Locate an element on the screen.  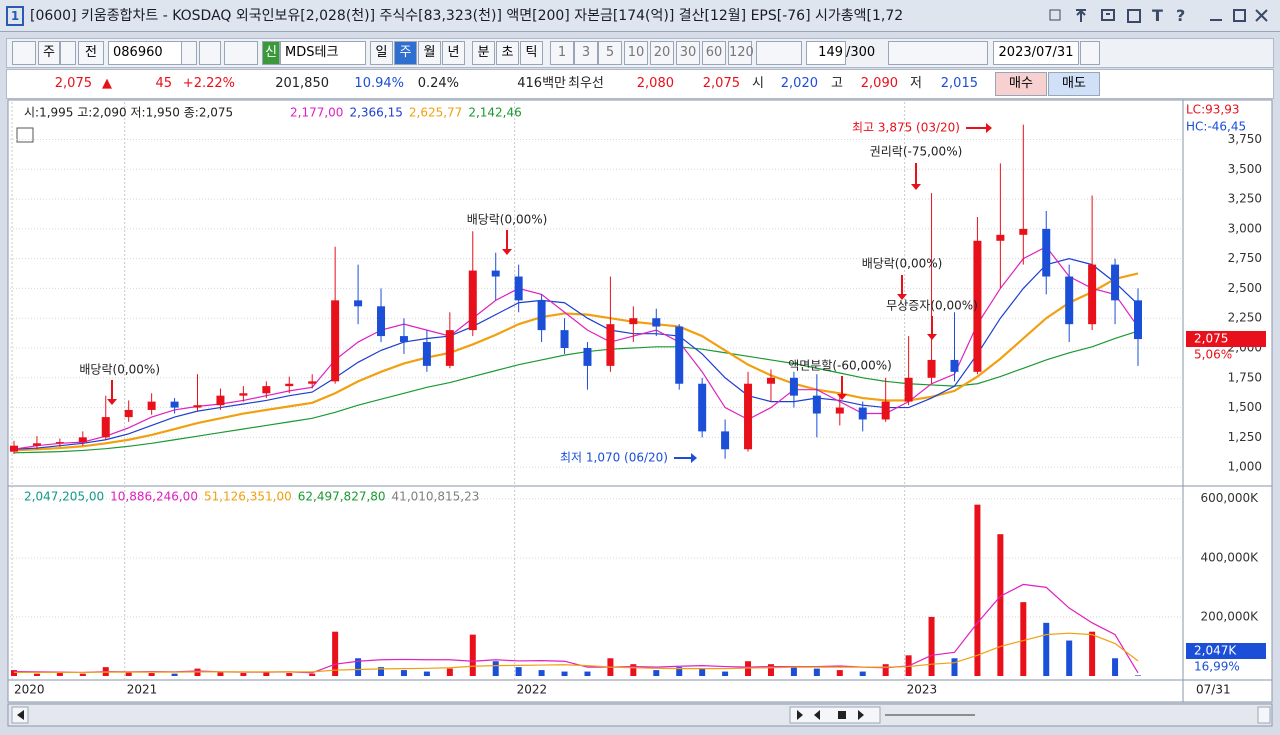
rate: +2.22% is located at coordinates (208, 83).